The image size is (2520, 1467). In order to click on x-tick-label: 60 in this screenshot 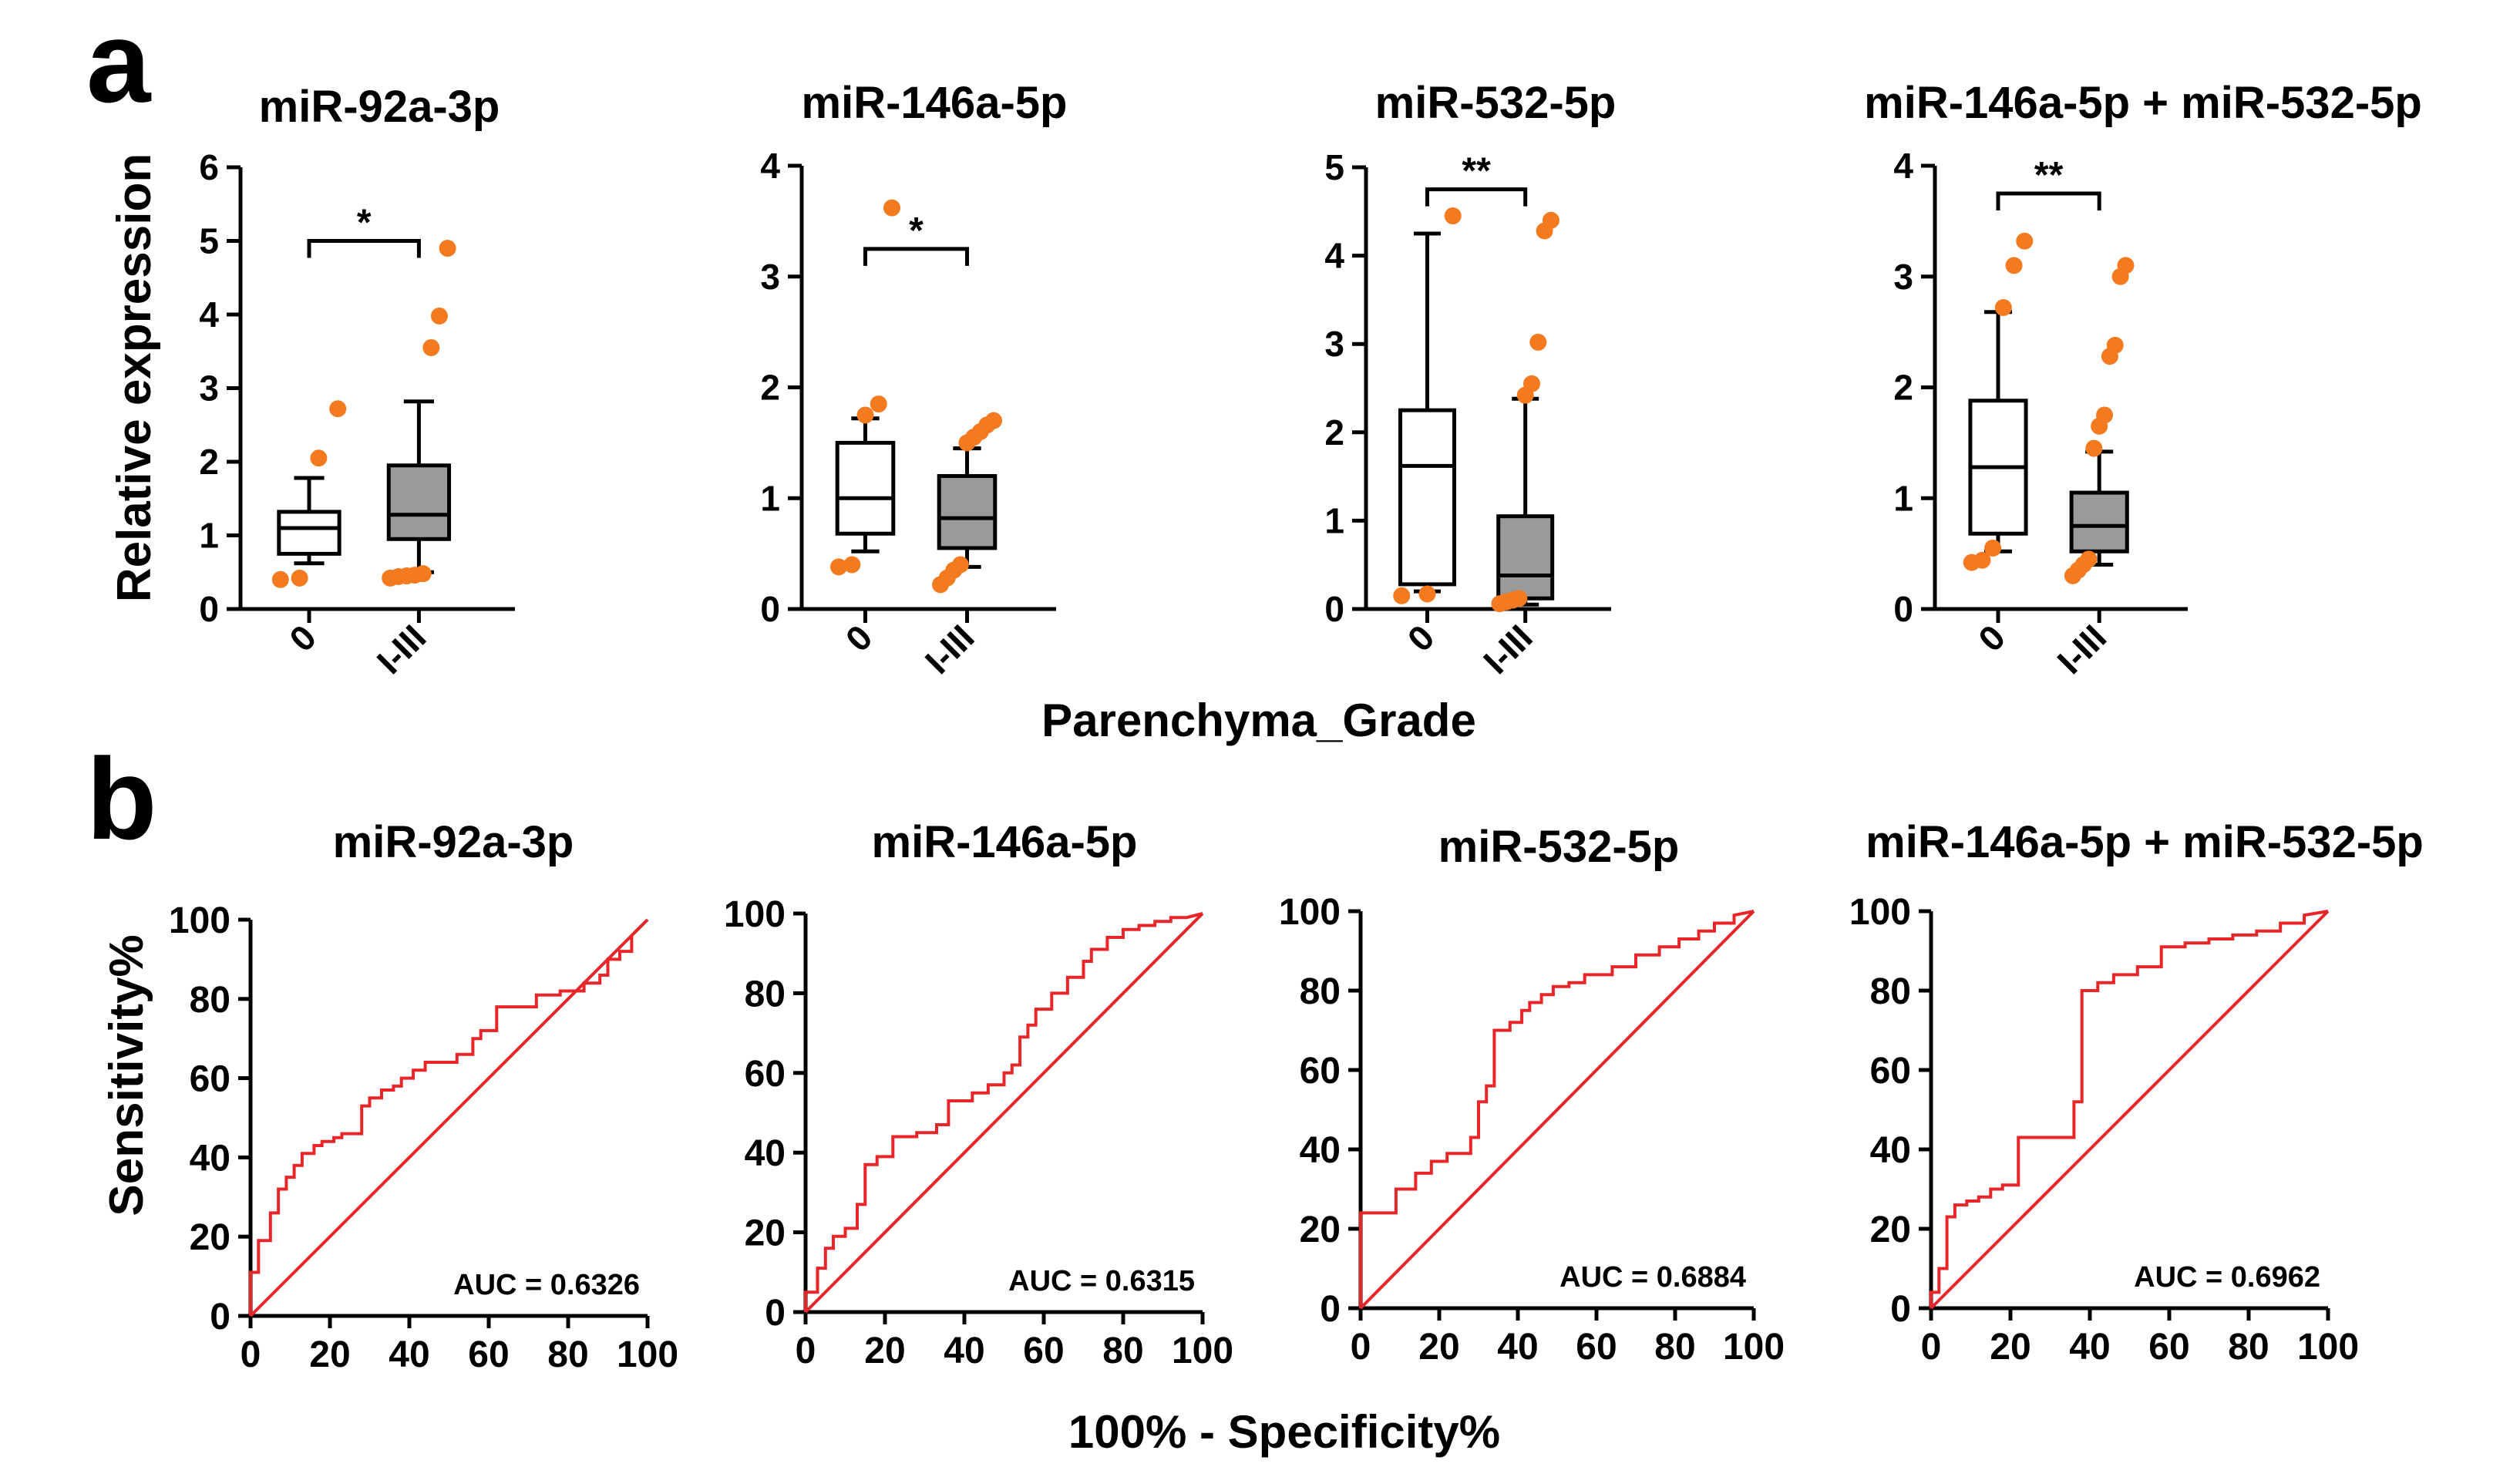, I will do `click(489, 1354)`.